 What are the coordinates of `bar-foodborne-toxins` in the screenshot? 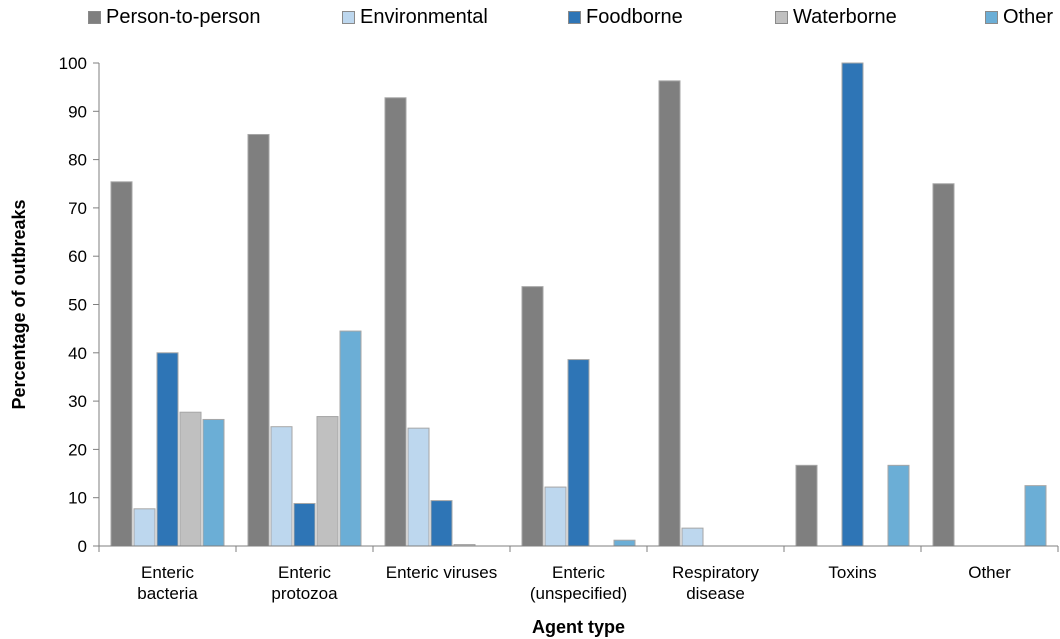 It's located at (852, 304).